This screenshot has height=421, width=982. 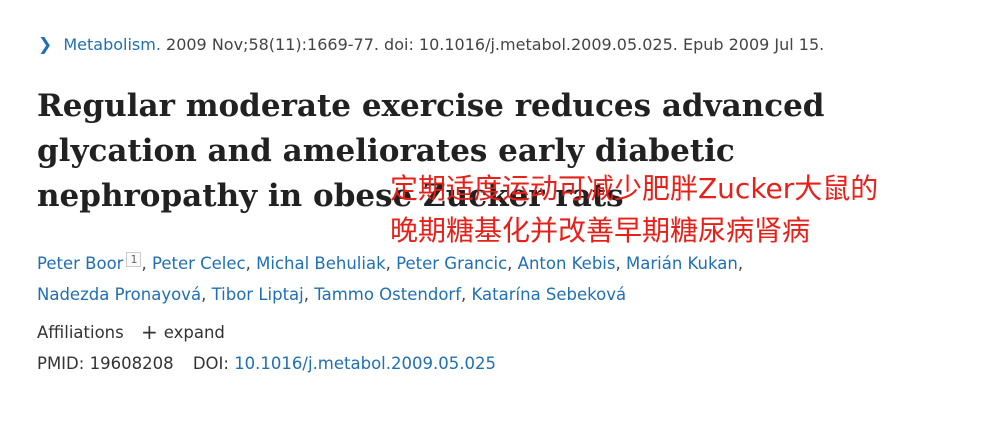 I want to click on affiliation-marker: 1, so click(x=134, y=259).